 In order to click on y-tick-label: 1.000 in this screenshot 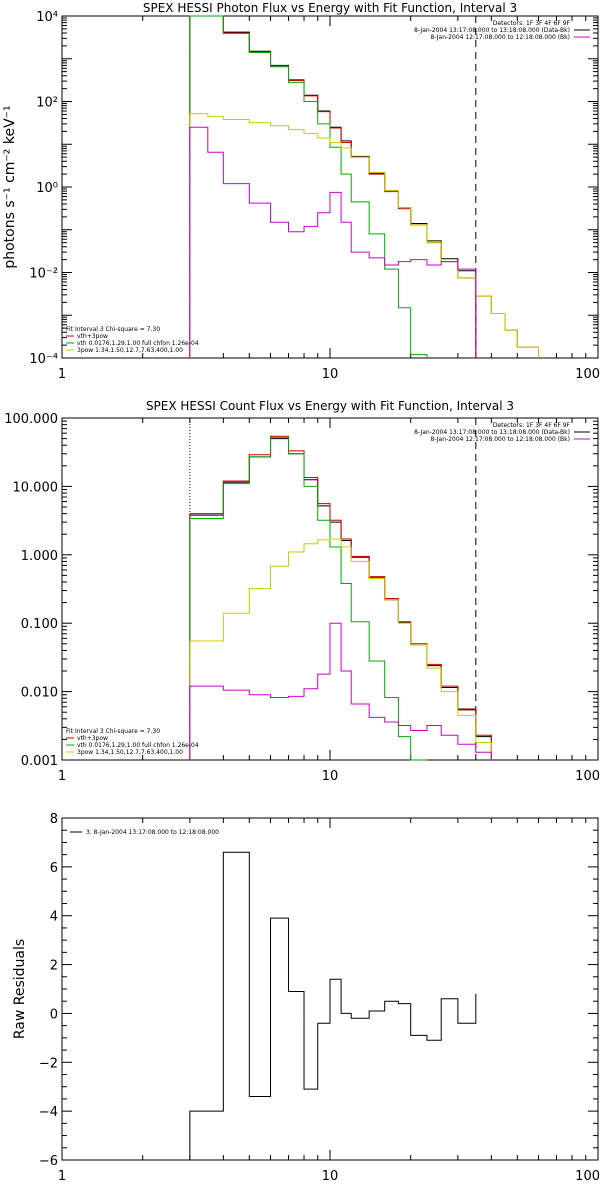, I will do `click(39, 556)`.